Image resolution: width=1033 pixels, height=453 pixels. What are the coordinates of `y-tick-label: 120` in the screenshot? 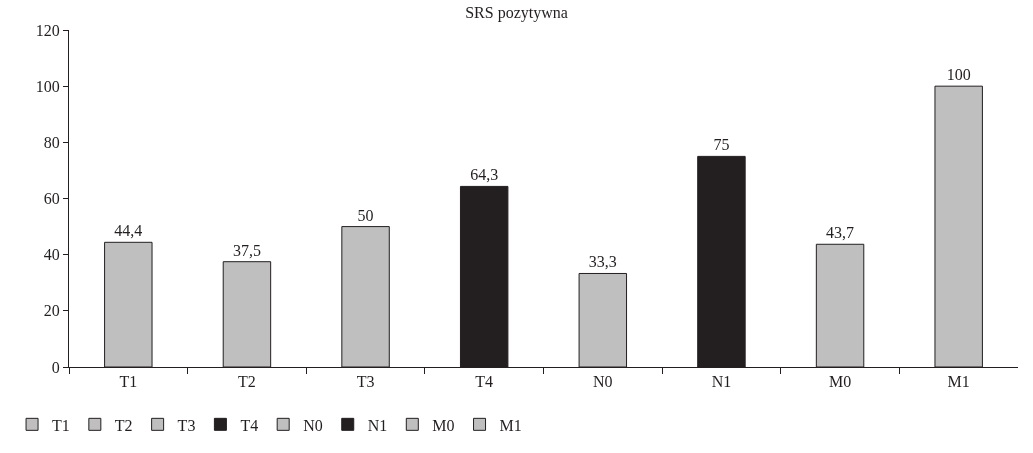 It's located at (47, 30).